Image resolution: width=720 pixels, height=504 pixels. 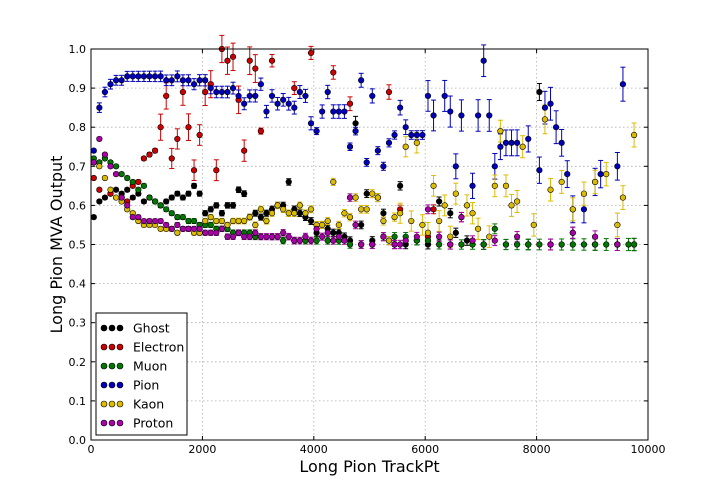 What do you see at coordinates (78, 284) in the screenshot?
I see `y-tick-label: 0.4` at bounding box center [78, 284].